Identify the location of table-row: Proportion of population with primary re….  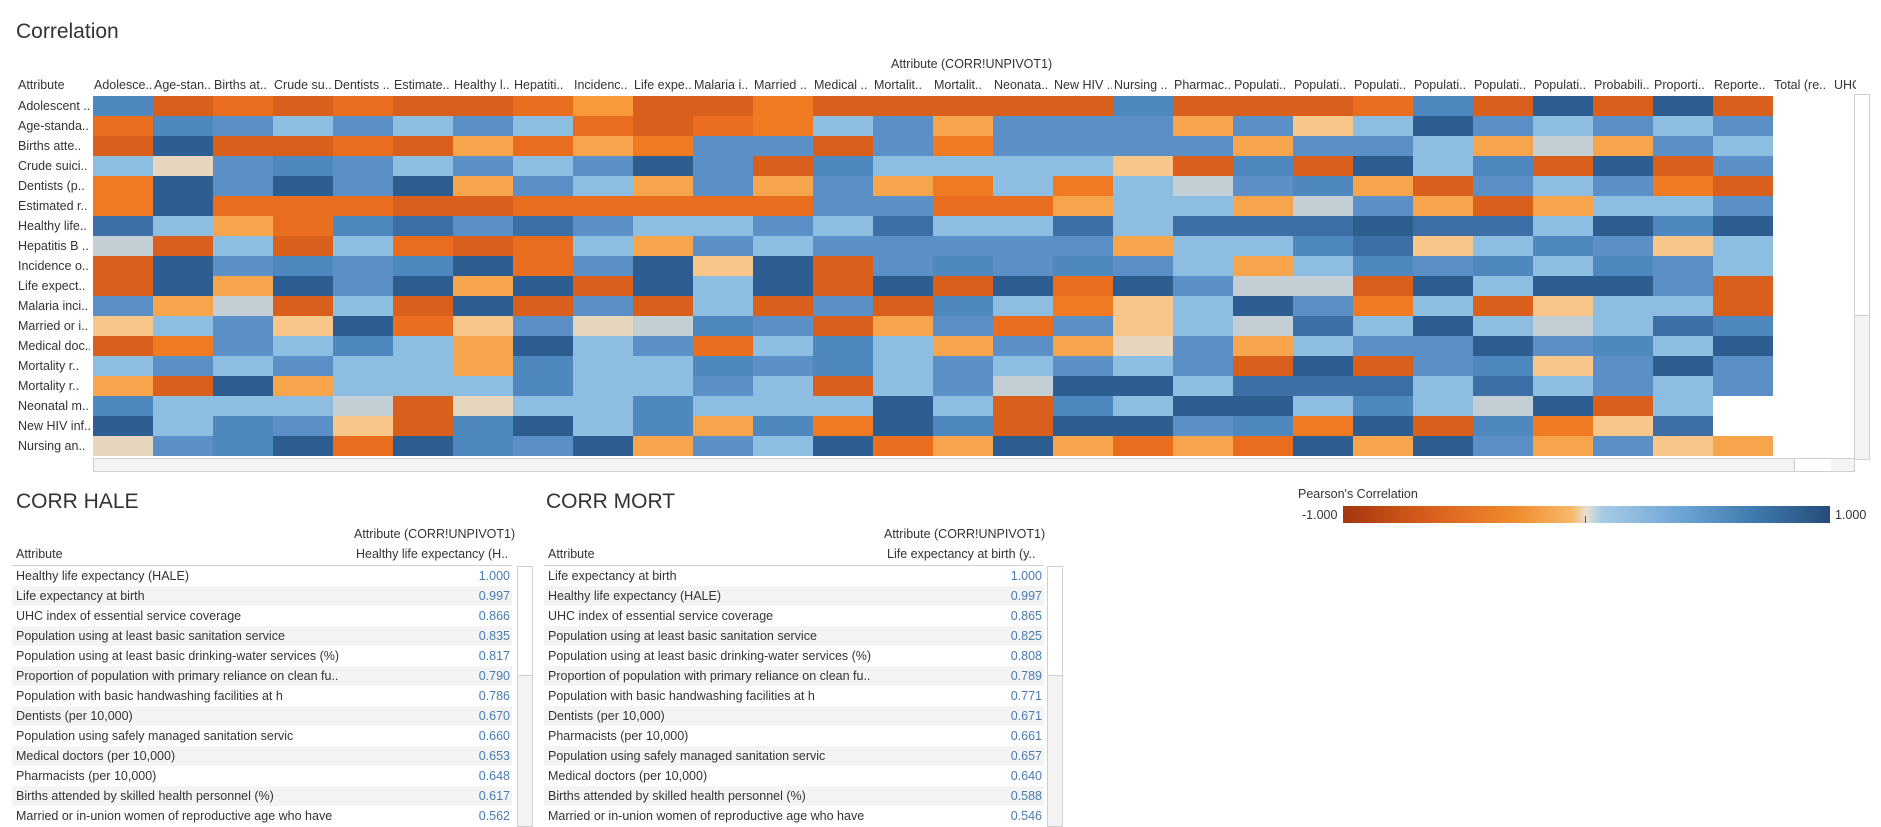
(262, 676).